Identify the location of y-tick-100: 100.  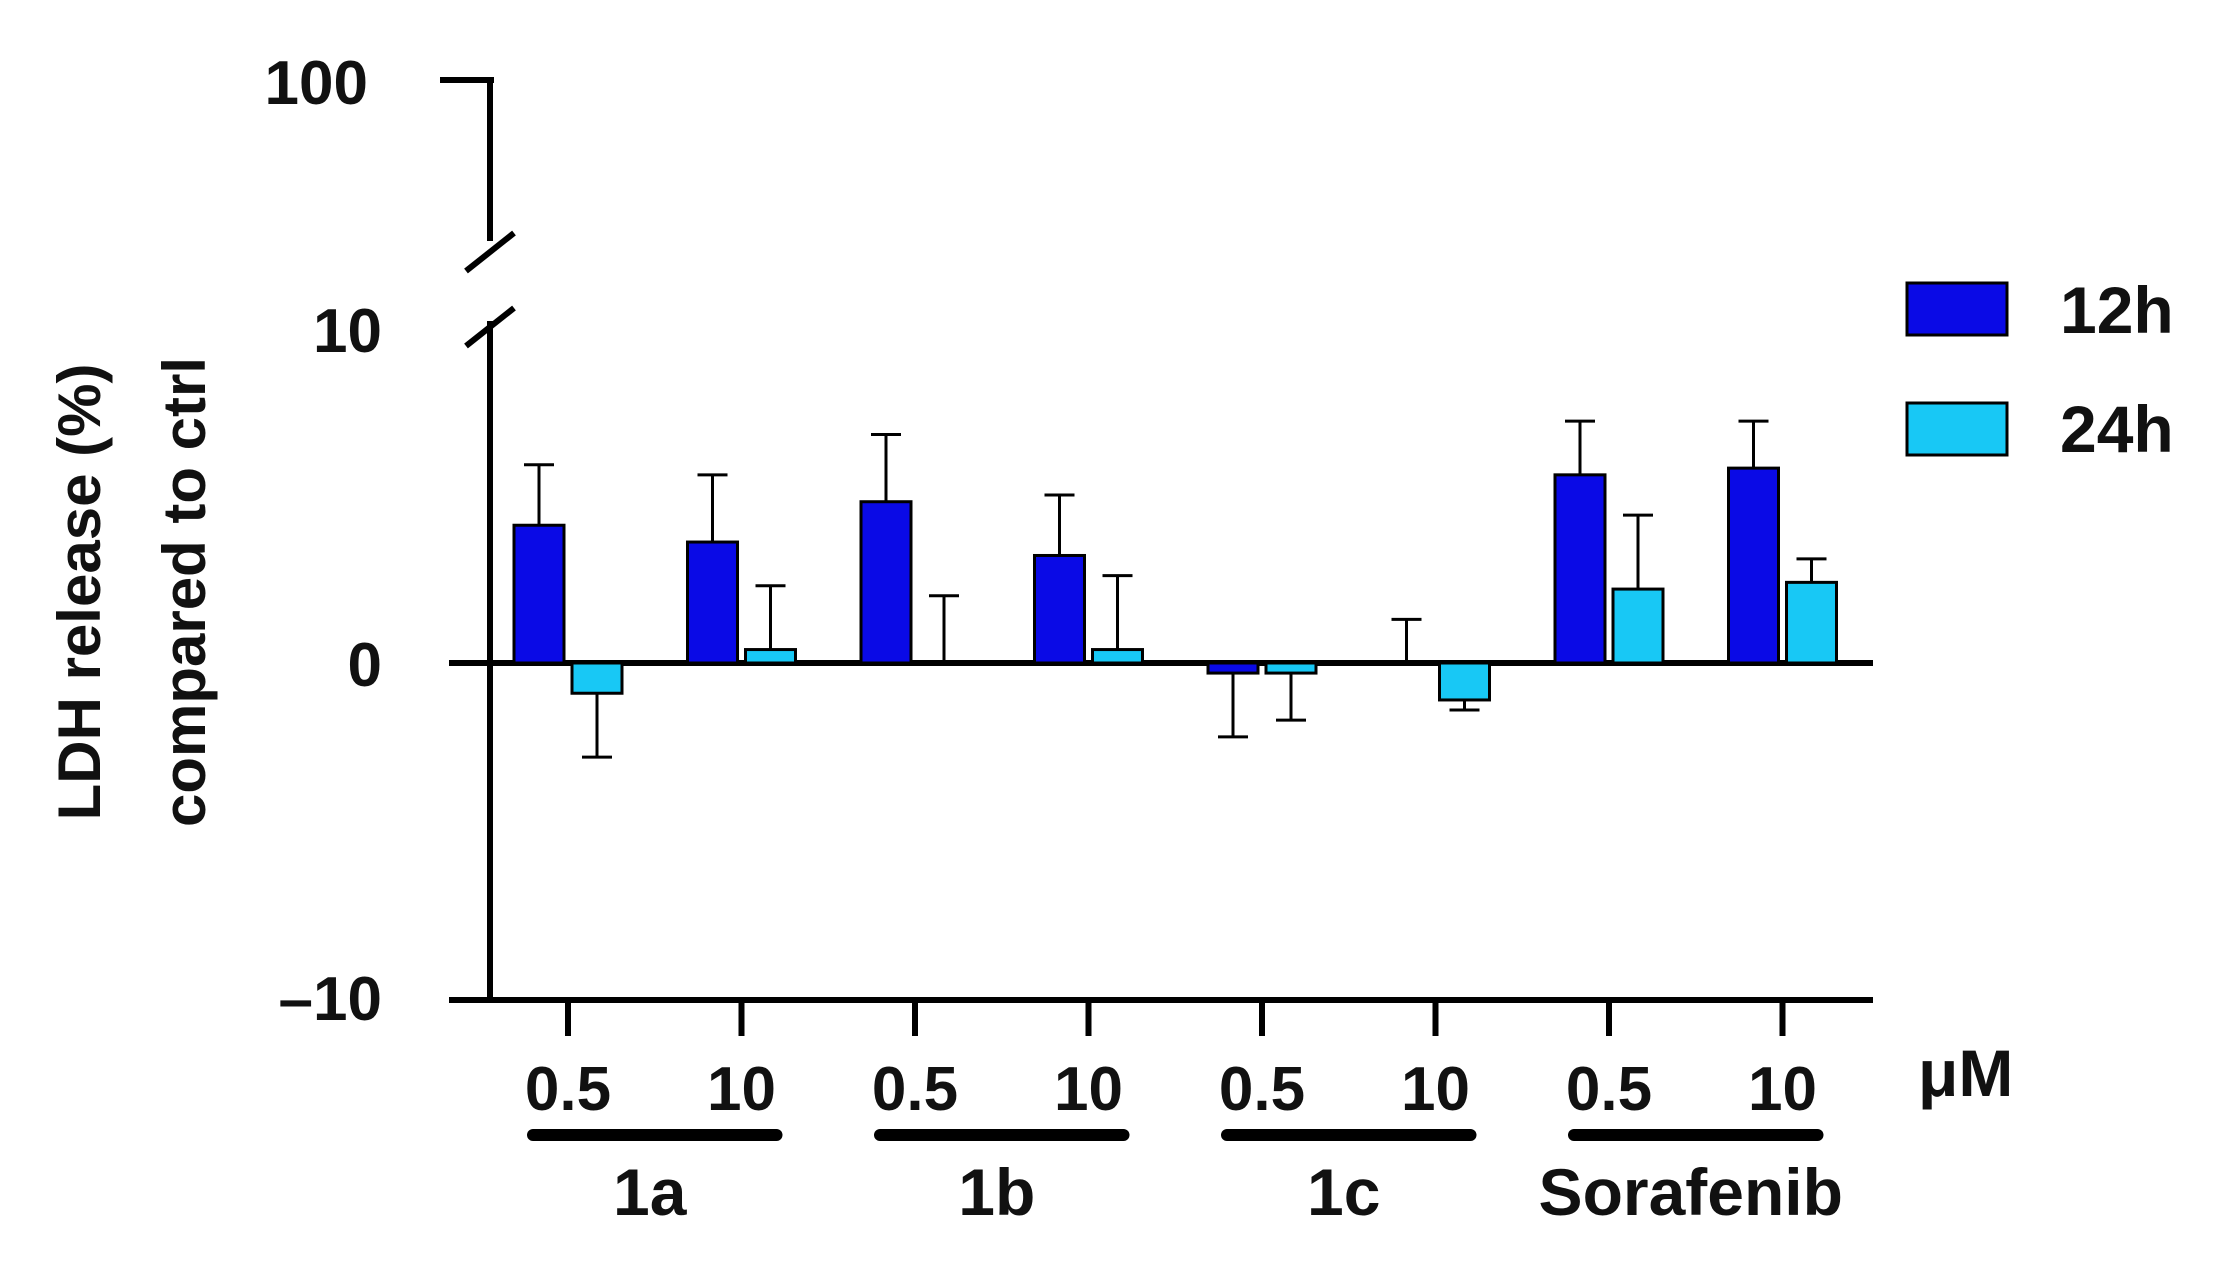
(316, 83).